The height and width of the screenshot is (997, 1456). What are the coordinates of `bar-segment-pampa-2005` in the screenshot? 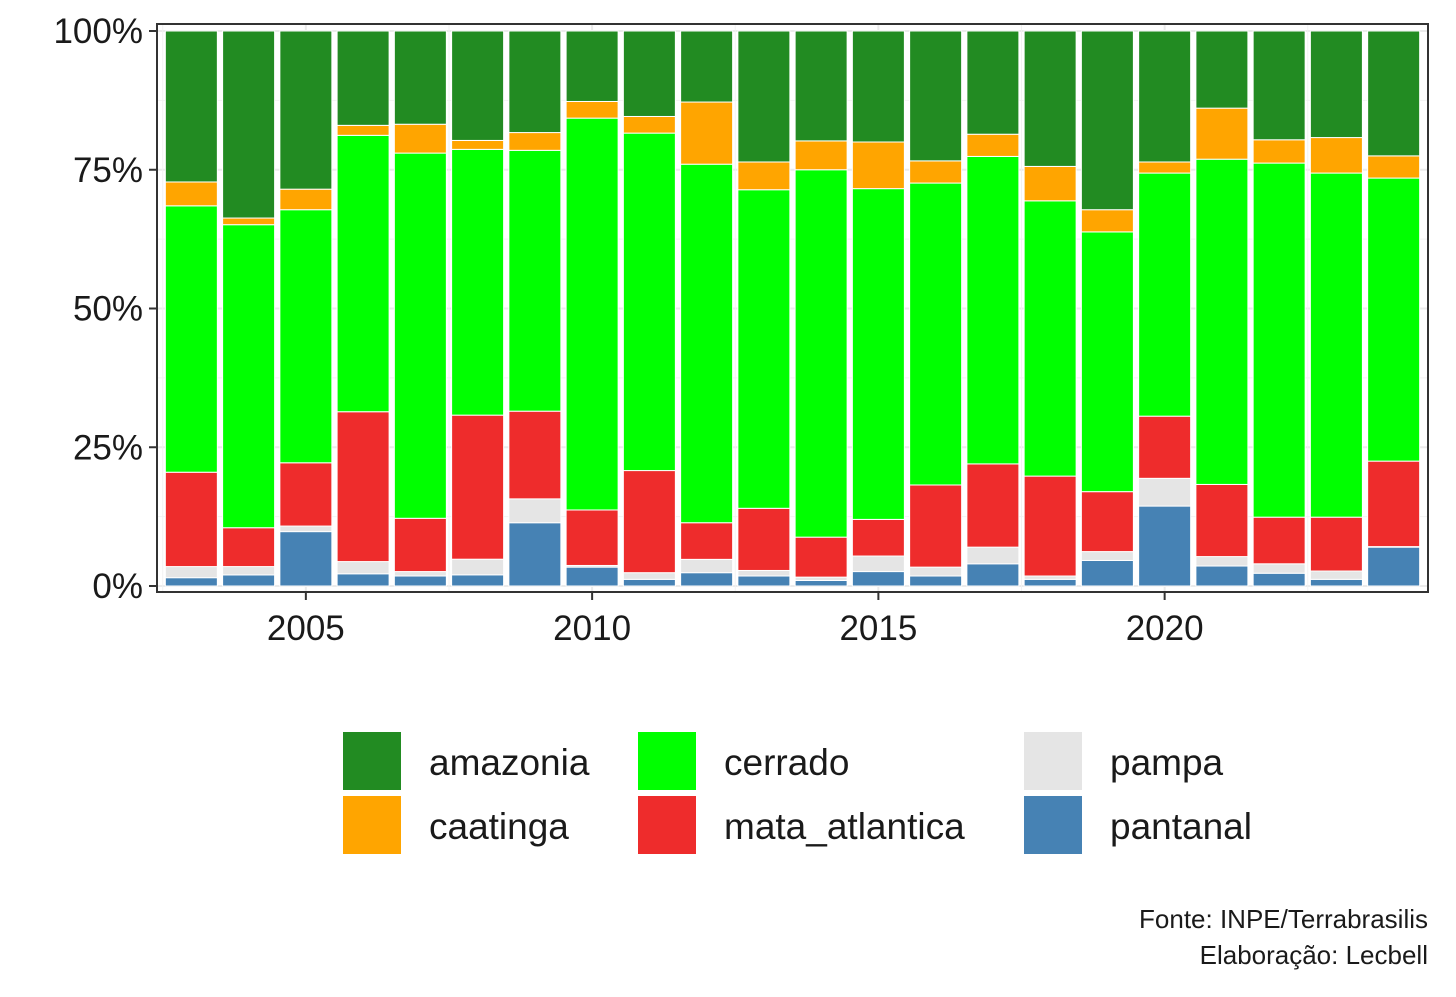 It's located at (306, 529).